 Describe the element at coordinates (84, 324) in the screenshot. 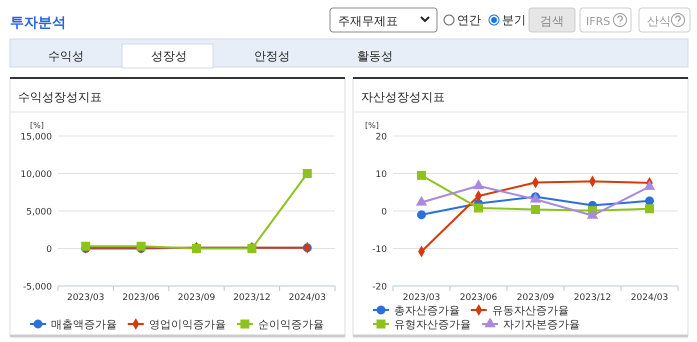

I see `legend-label: 매출액증가율` at that location.